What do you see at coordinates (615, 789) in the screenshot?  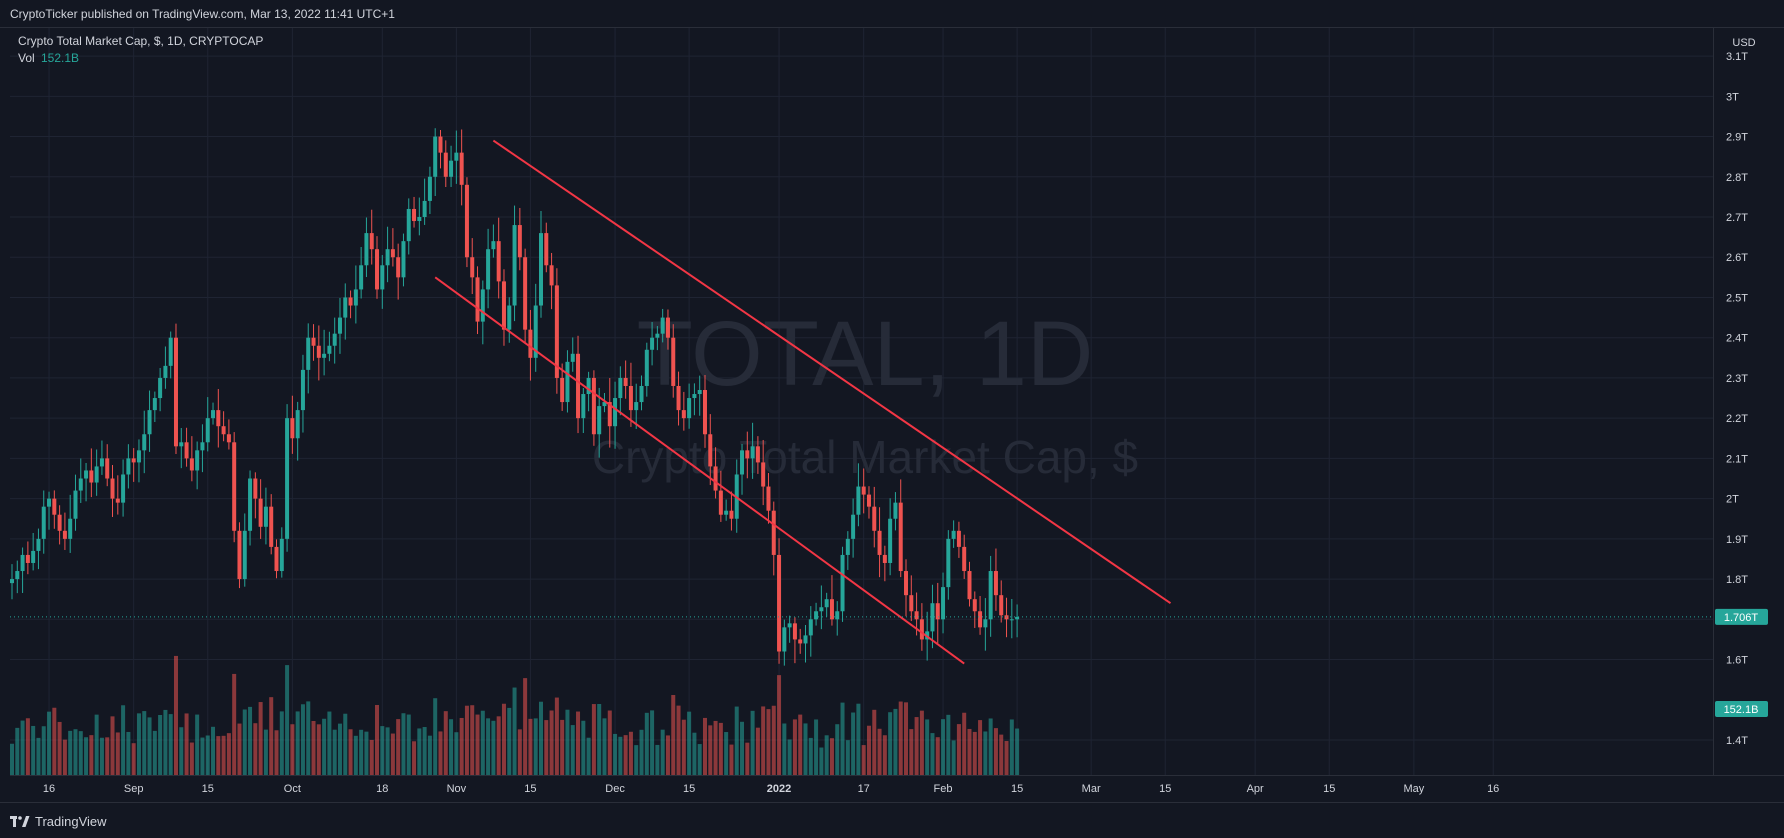 I see `time-tick-label: Dec` at bounding box center [615, 789].